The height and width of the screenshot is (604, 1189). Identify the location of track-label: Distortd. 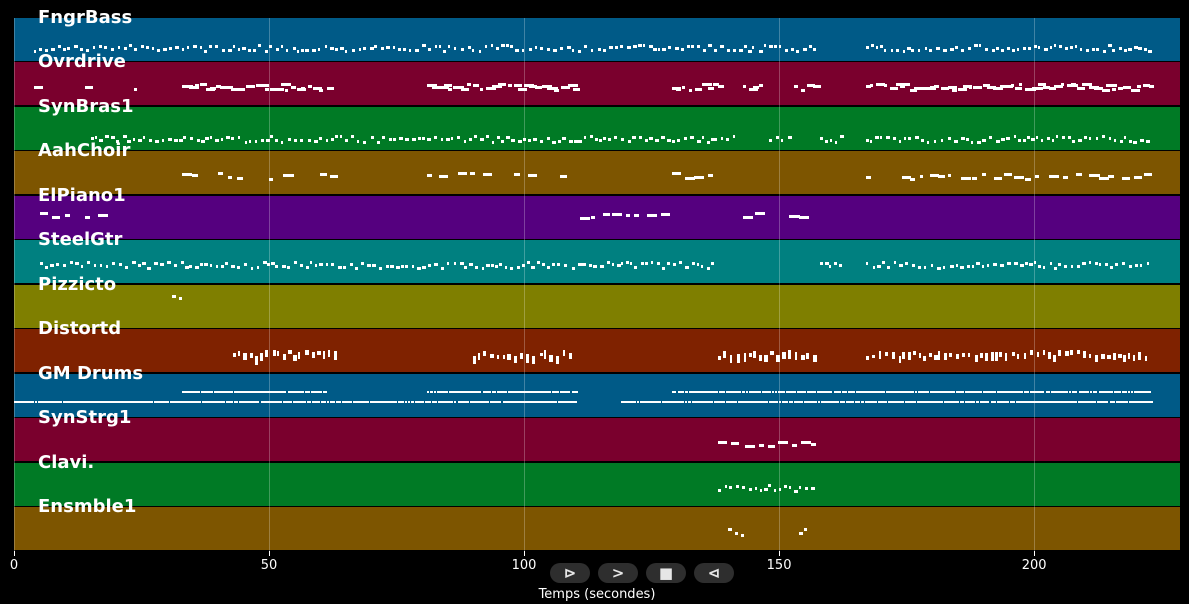
(80, 329).